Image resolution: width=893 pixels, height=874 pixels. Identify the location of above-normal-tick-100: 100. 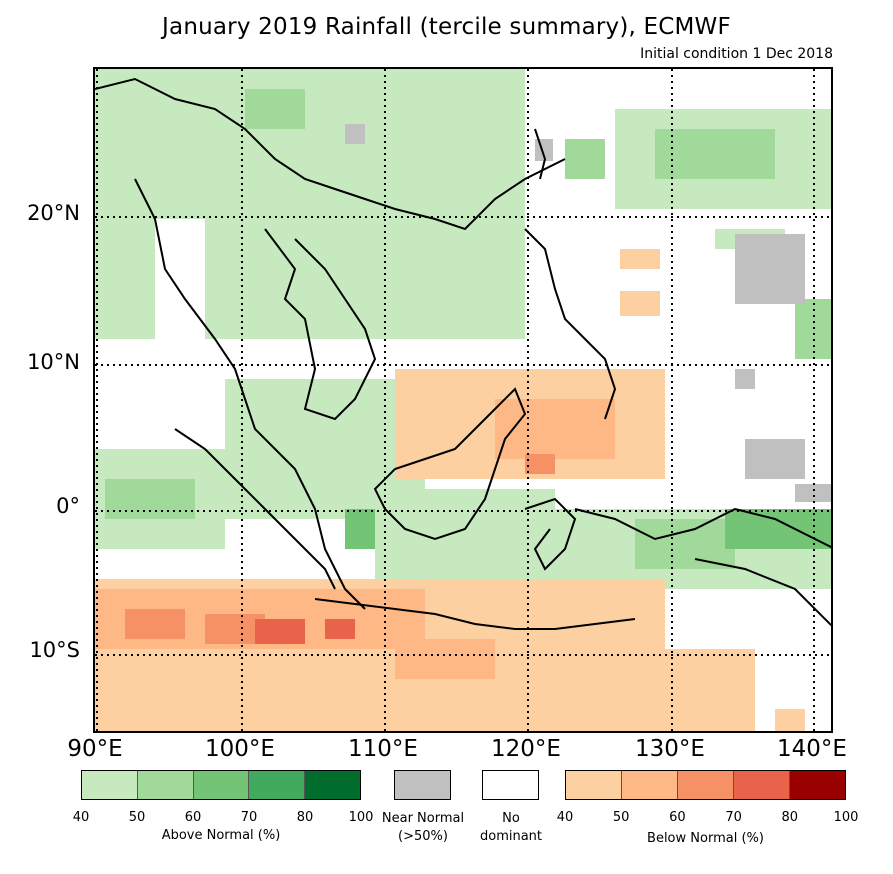
(361, 817).